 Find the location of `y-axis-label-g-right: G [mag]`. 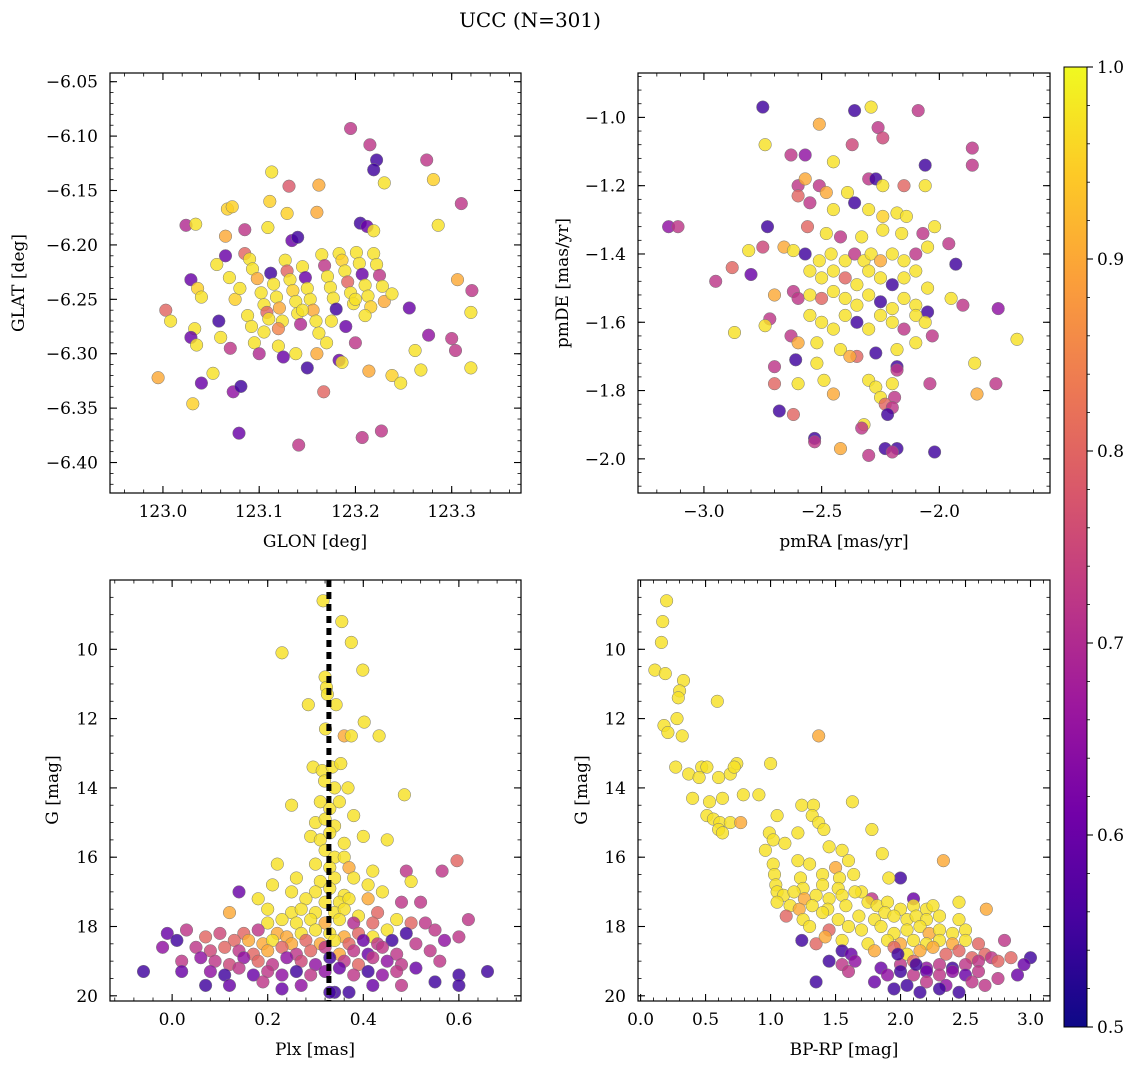

y-axis-label-g-right: G [mag] is located at coordinates (582, 789).